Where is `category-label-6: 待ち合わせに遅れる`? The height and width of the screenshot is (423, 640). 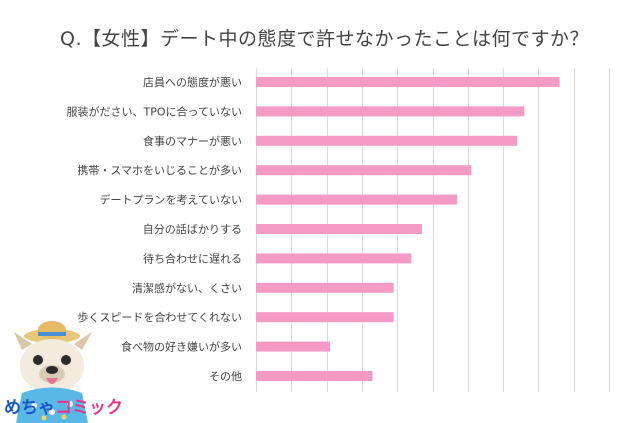
category-label-6: 待ち合わせに遅れる is located at coordinates (192, 258).